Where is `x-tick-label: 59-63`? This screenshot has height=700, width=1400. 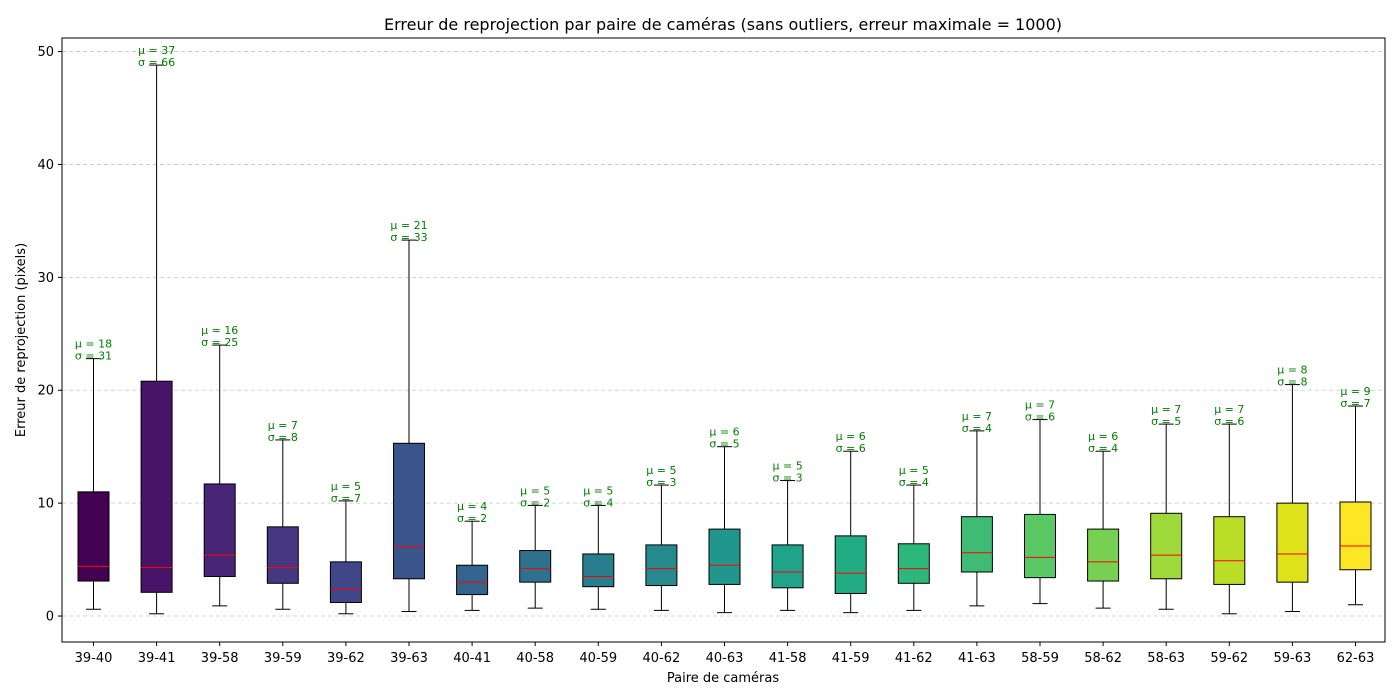
x-tick-label: 59-63 is located at coordinates (1293, 658).